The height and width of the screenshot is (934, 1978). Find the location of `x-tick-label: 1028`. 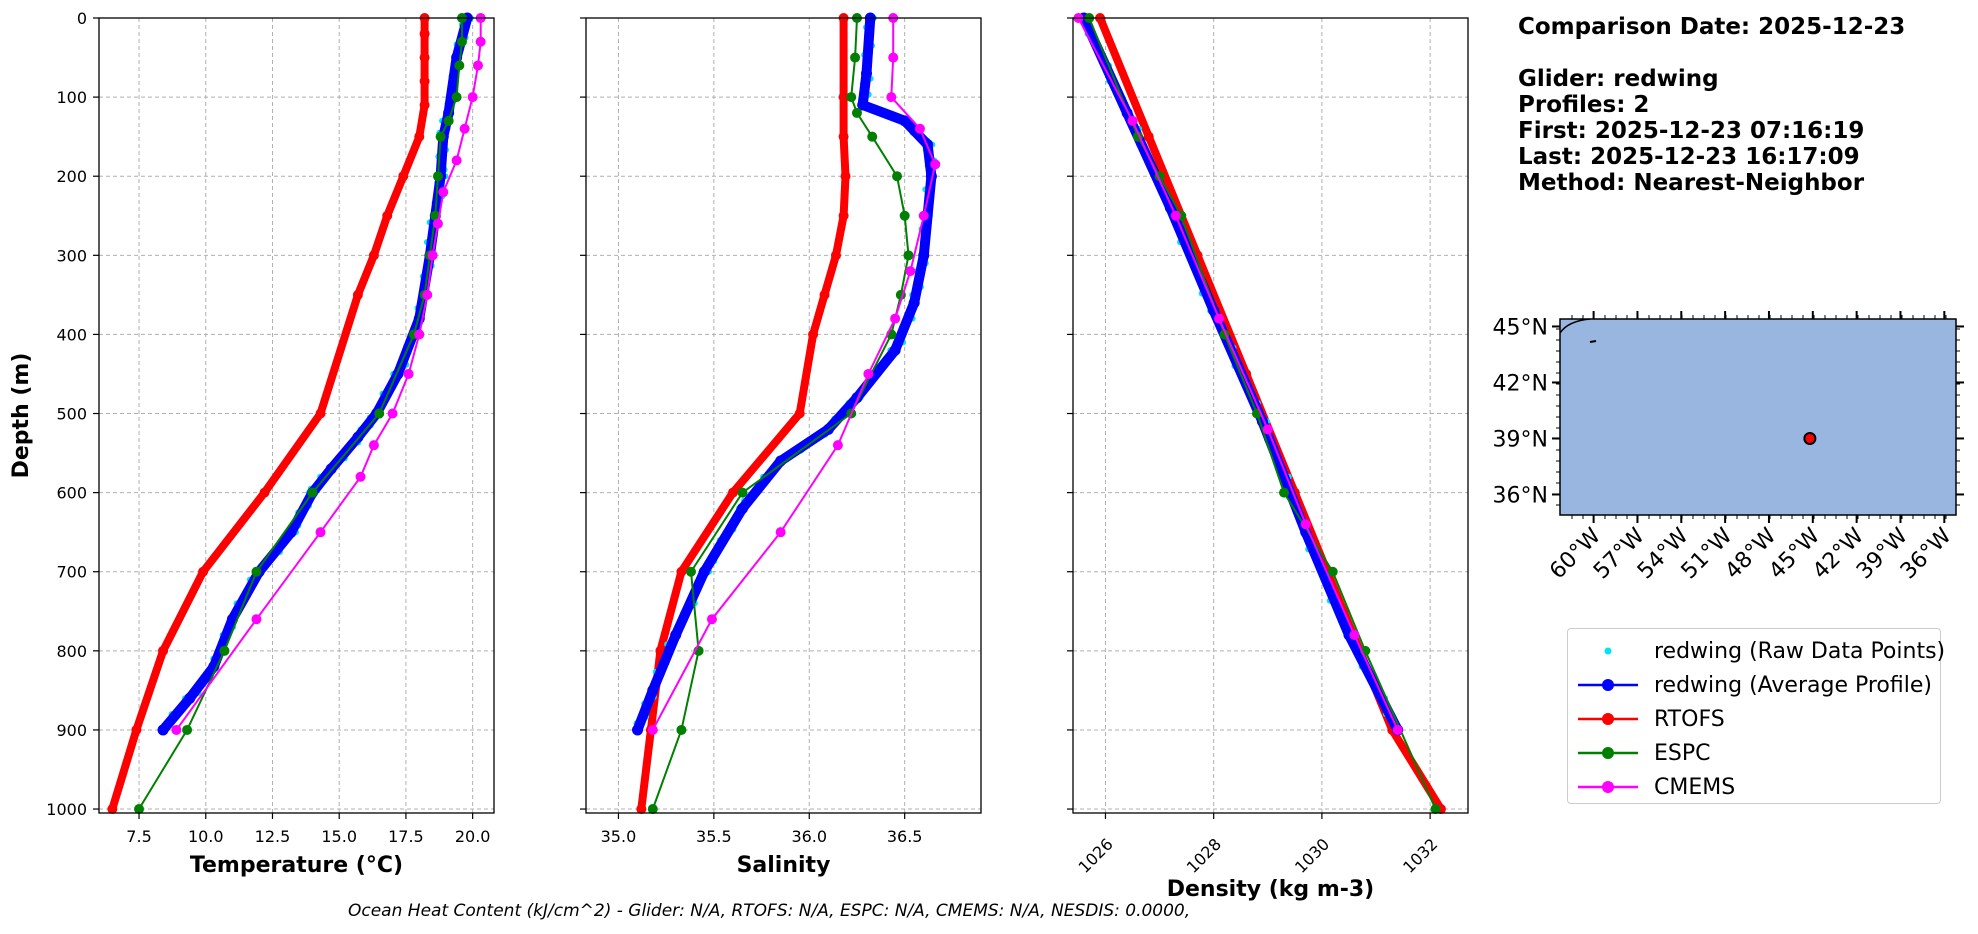

x-tick-label: 1028 is located at coordinates (1204, 856).